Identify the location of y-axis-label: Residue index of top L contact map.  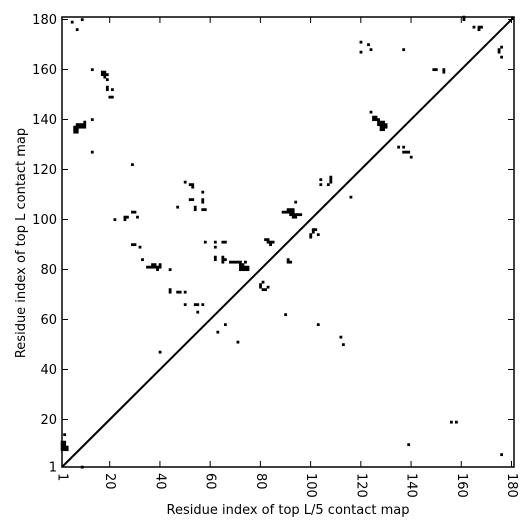
(21, 243).